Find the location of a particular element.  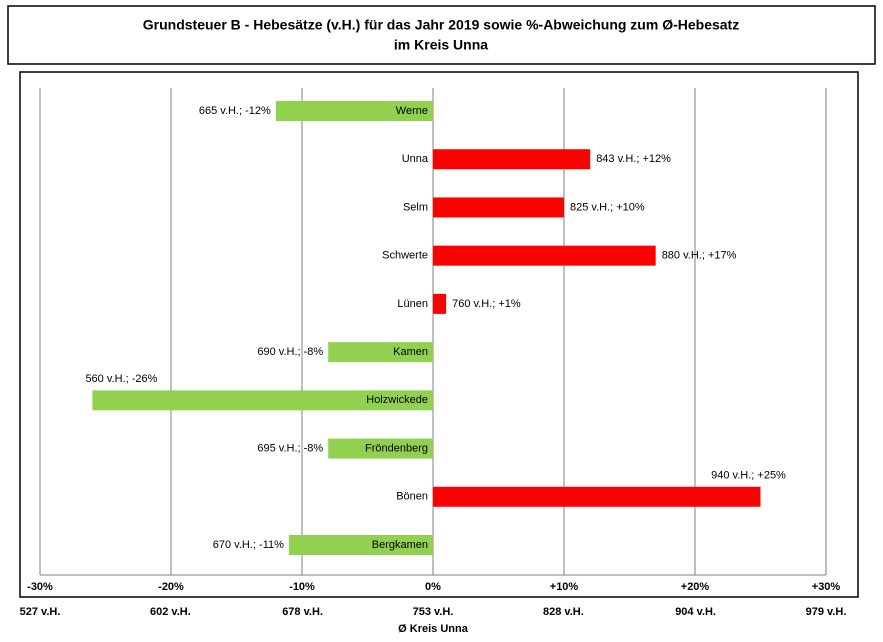

x2-tick-label: 904 v.H. is located at coordinates (695, 612).